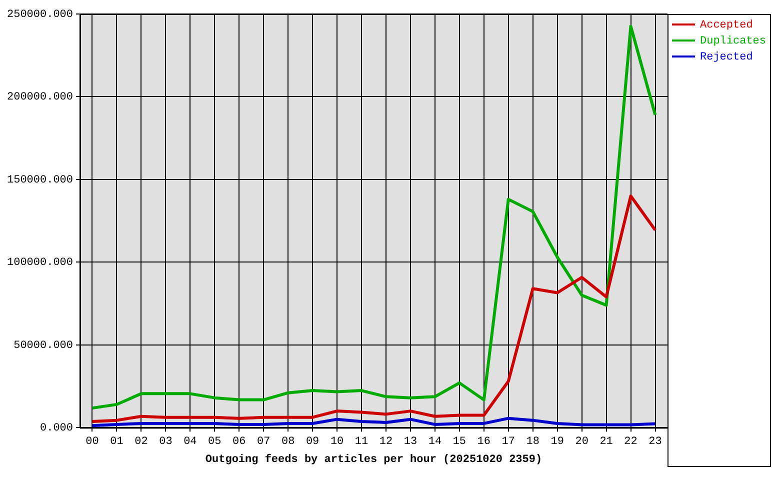 The image size is (780, 480). I want to click on y-tick-label: 200000.000, so click(40, 98).